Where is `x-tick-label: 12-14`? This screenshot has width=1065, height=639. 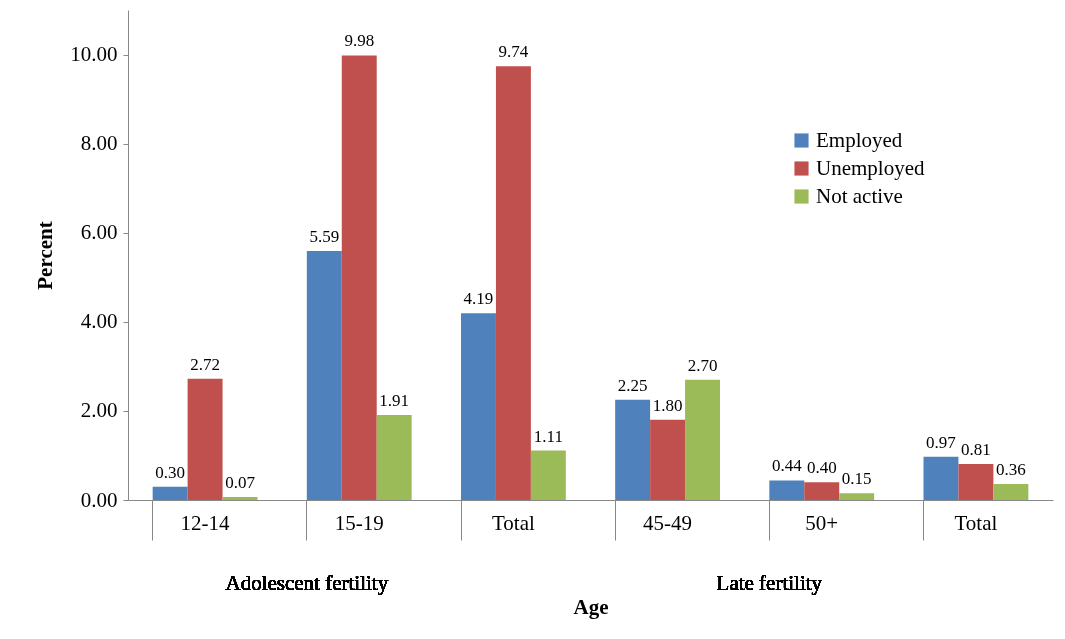
x-tick-label: 12-14 is located at coordinates (205, 522).